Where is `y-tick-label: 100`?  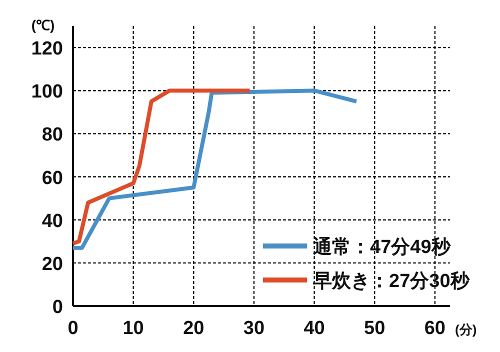
y-tick-label: 100 is located at coordinates (47, 92).